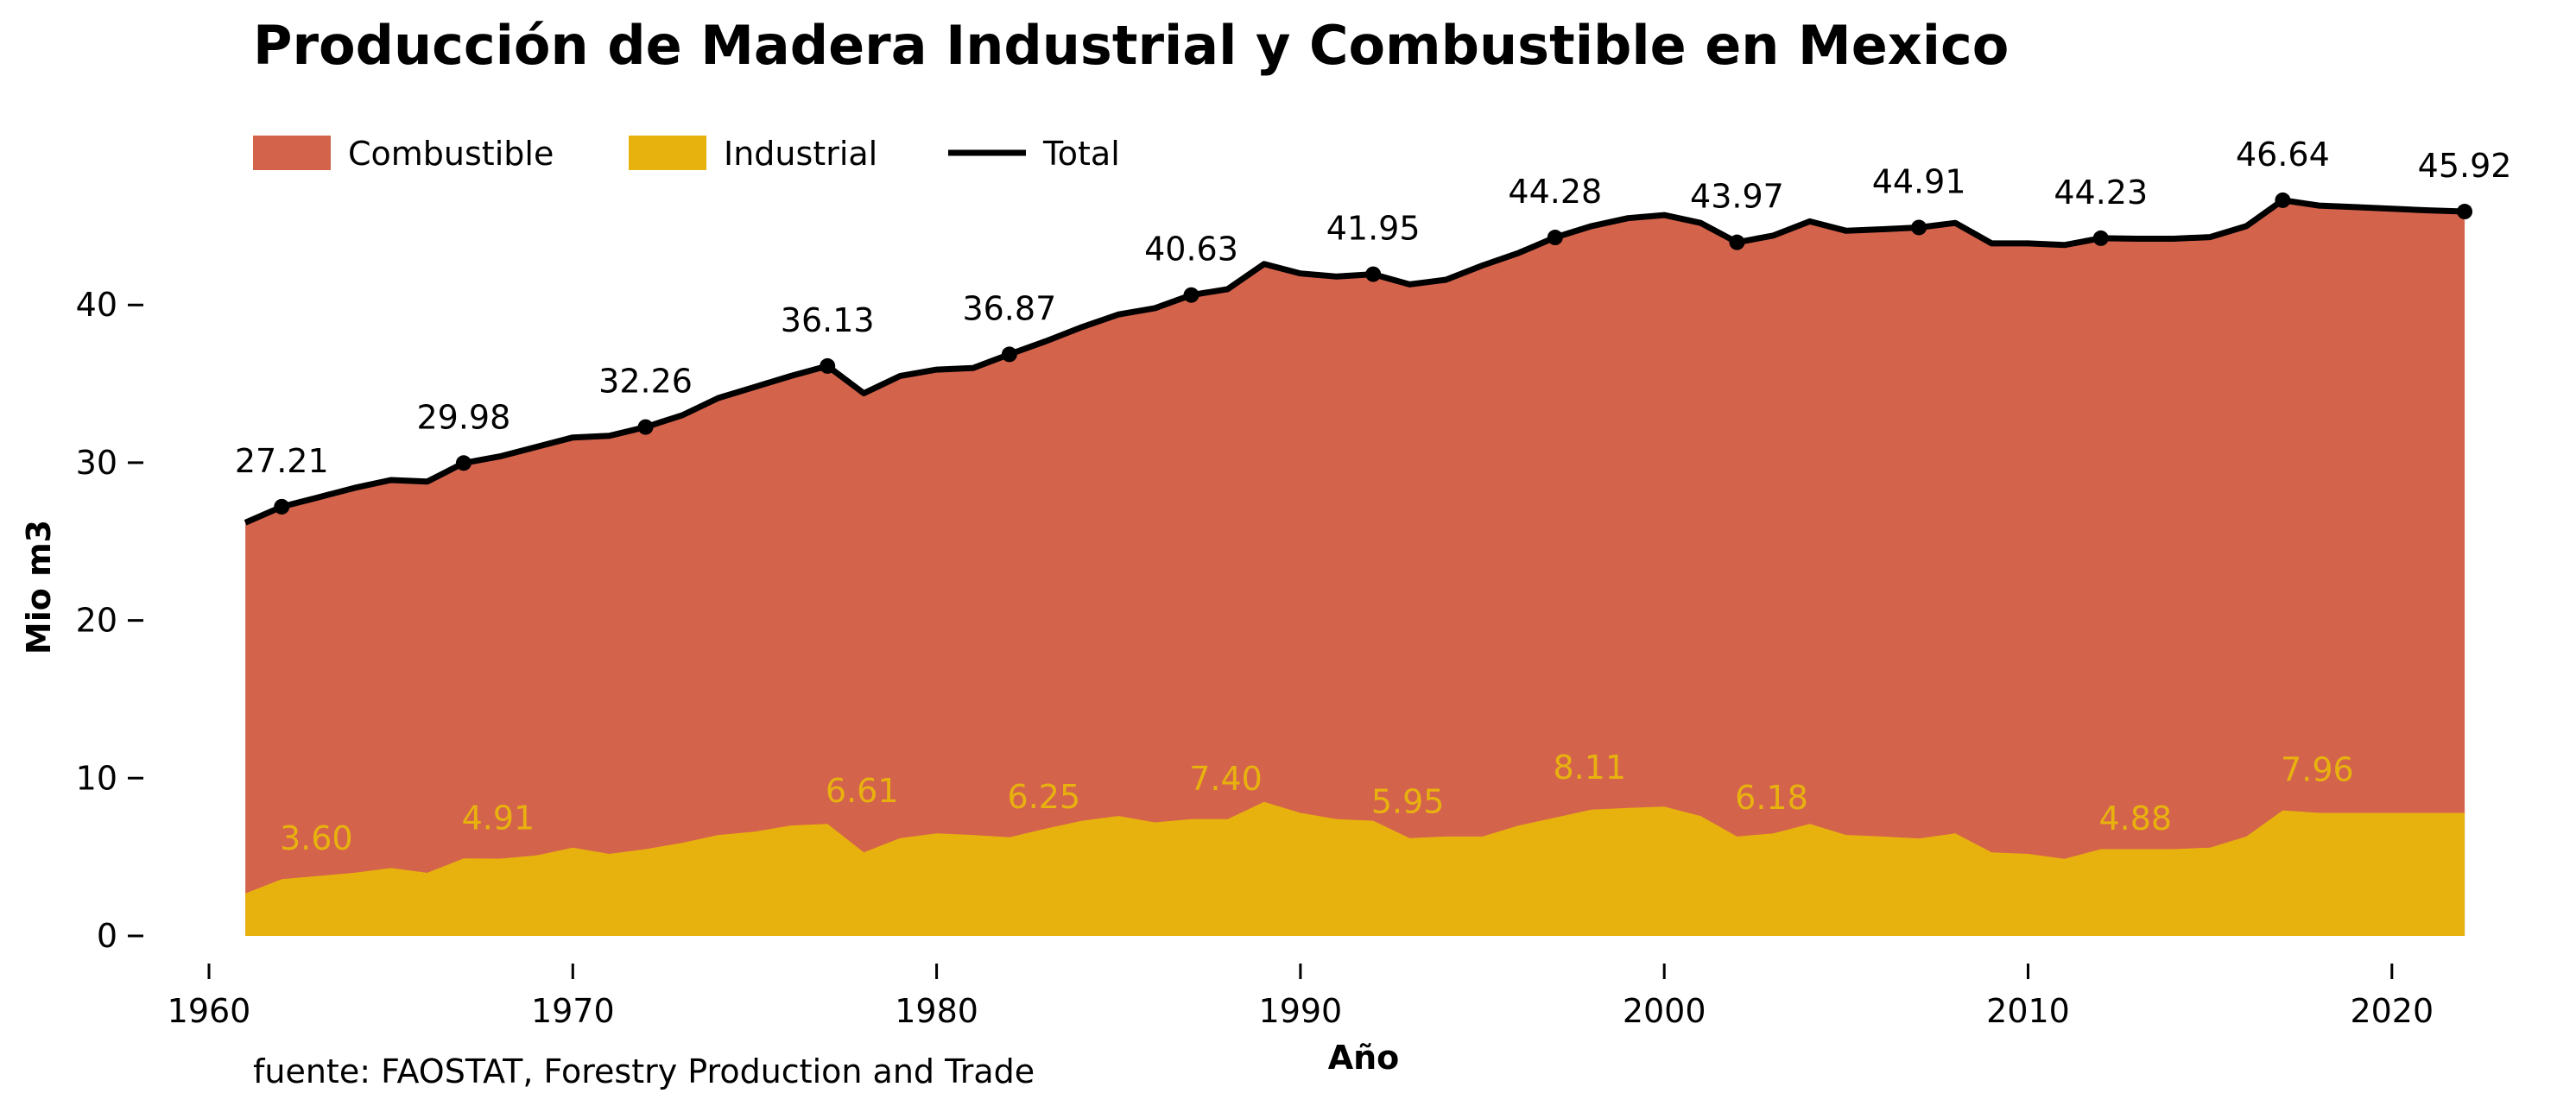 Image resolution: width=2576 pixels, height=1106 pixels. What do you see at coordinates (1191, 250) in the screenshot?
I see `total-label: 40.63` at bounding box center [1191, 250].